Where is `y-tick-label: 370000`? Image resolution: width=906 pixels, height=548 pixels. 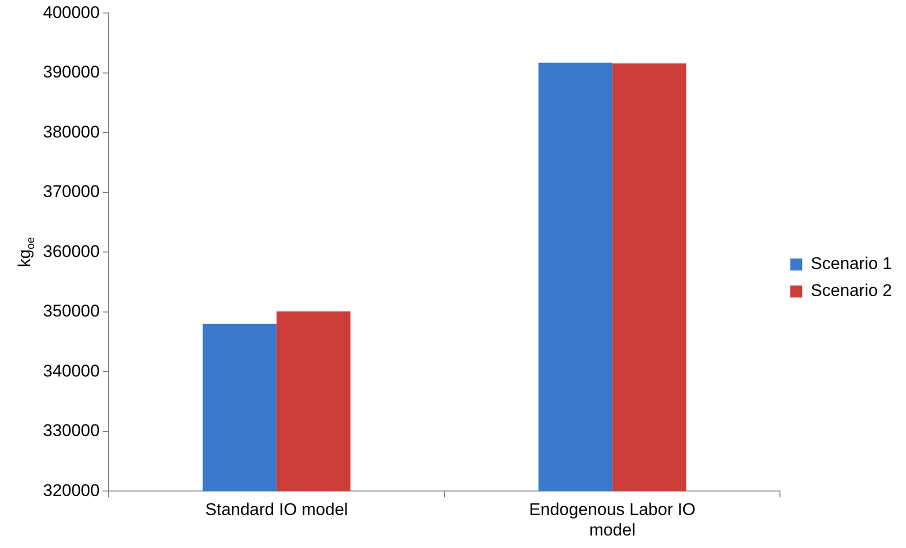
y-tick-label: 370000 is located at coordinates (71, 192).